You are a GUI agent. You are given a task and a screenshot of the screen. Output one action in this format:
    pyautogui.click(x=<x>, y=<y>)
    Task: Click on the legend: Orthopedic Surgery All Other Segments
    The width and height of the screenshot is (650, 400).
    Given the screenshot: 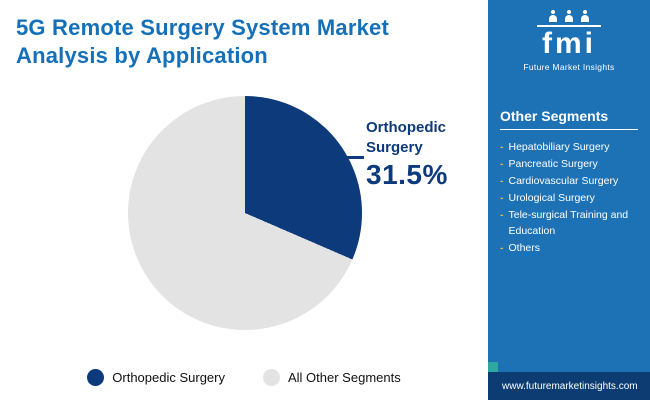 What is the action you would take?
    pyautogui.click(x=244, y=377)
    